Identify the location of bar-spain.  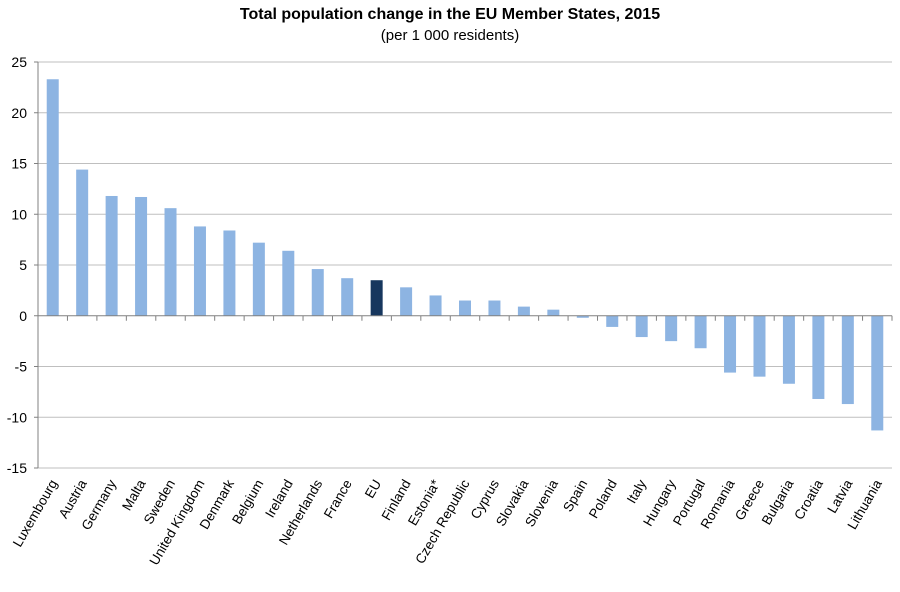
(582, 316).